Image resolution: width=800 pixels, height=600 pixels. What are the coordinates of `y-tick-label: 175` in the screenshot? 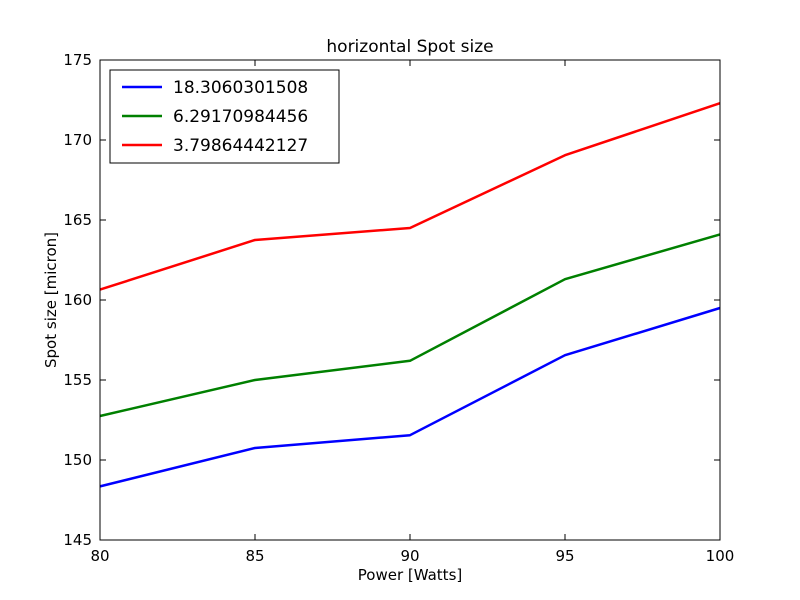 It's located at (77, 60).